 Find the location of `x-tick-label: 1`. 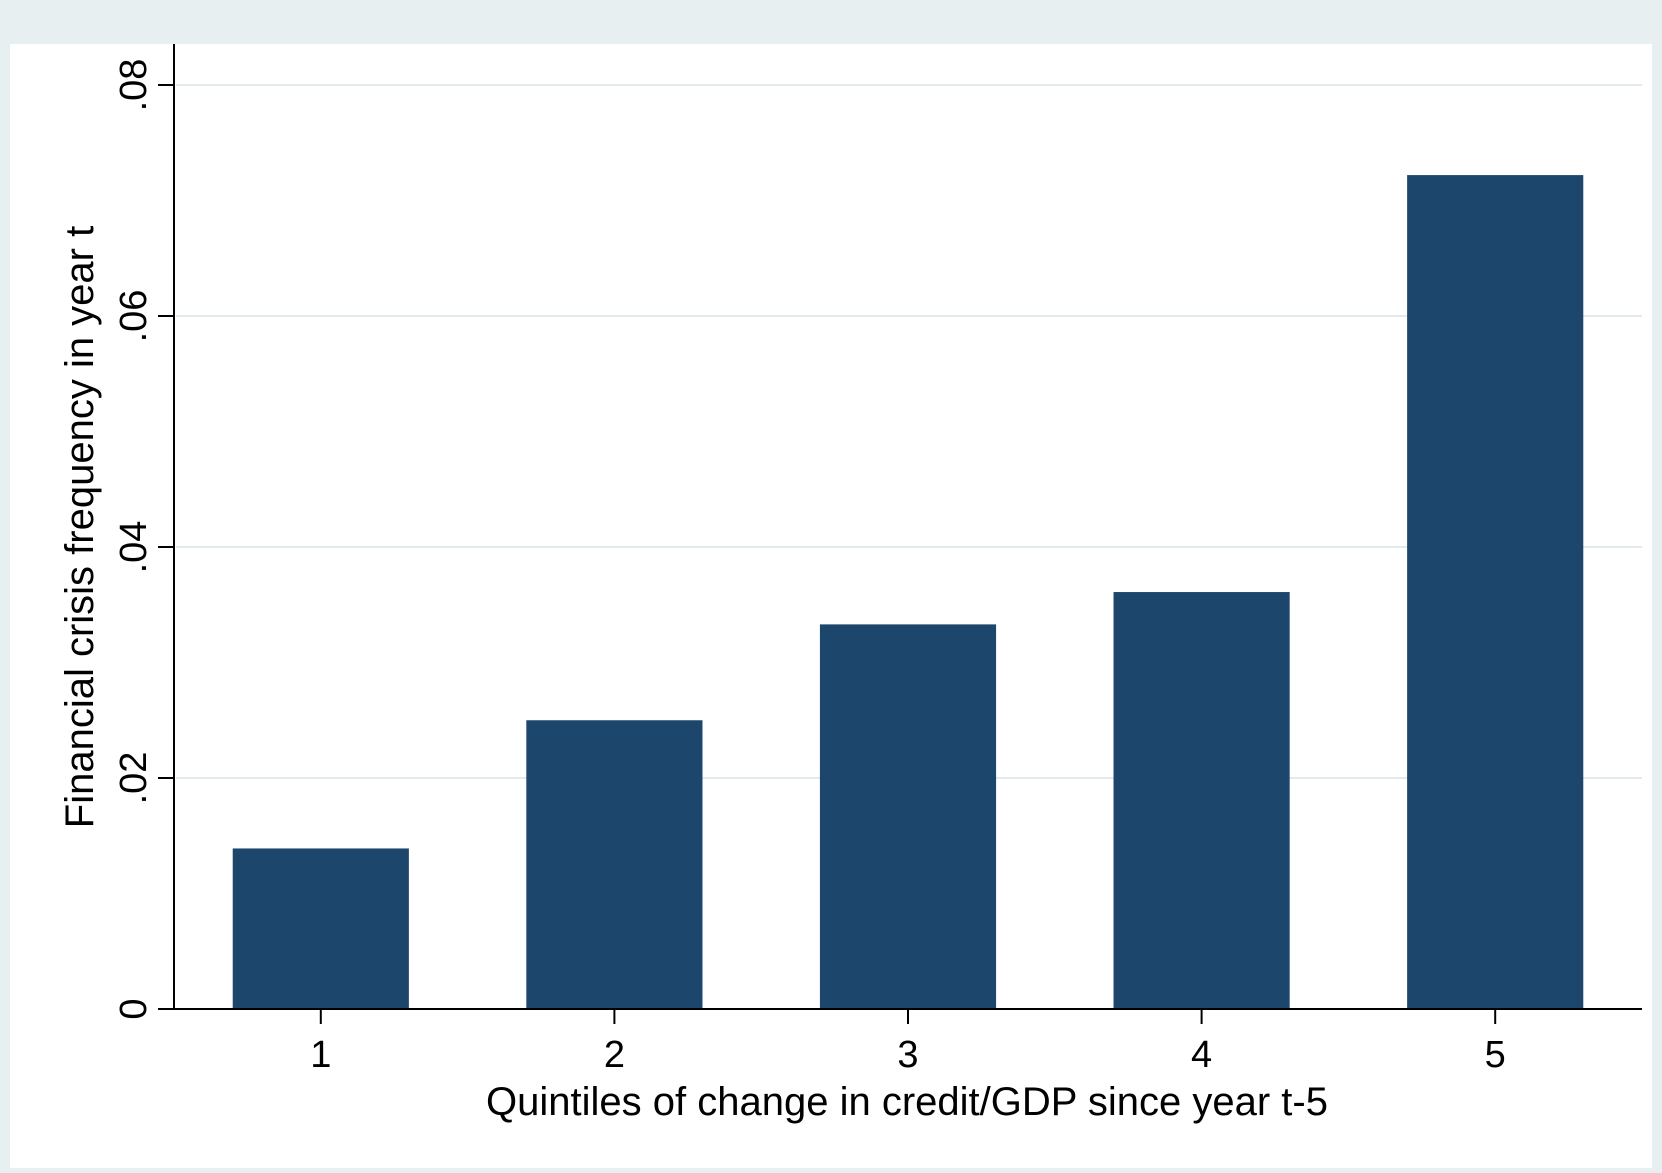

x-tick-label: 1 is located at coordinates (320, 1055).